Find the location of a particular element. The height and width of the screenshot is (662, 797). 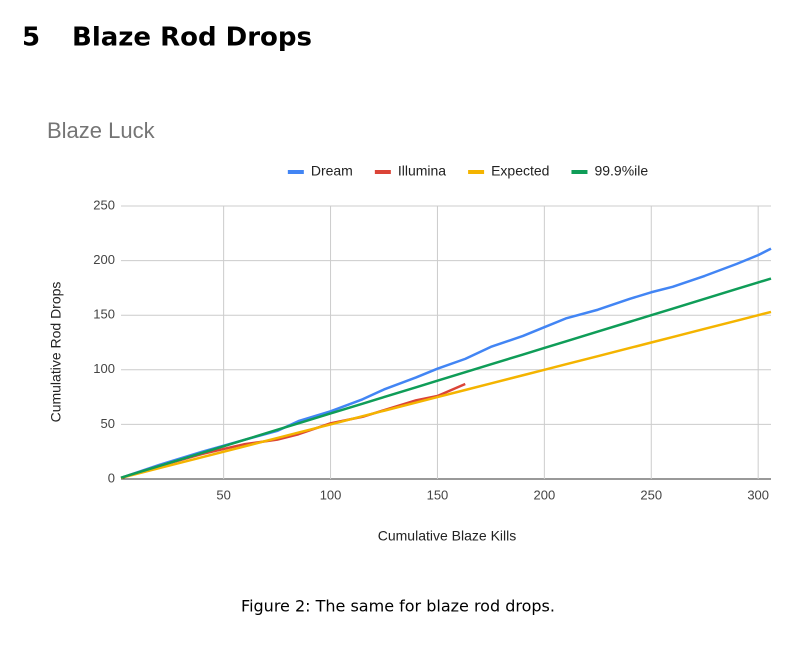

section-title: Blaze Rod Drops is located at coordinates (192, 38).